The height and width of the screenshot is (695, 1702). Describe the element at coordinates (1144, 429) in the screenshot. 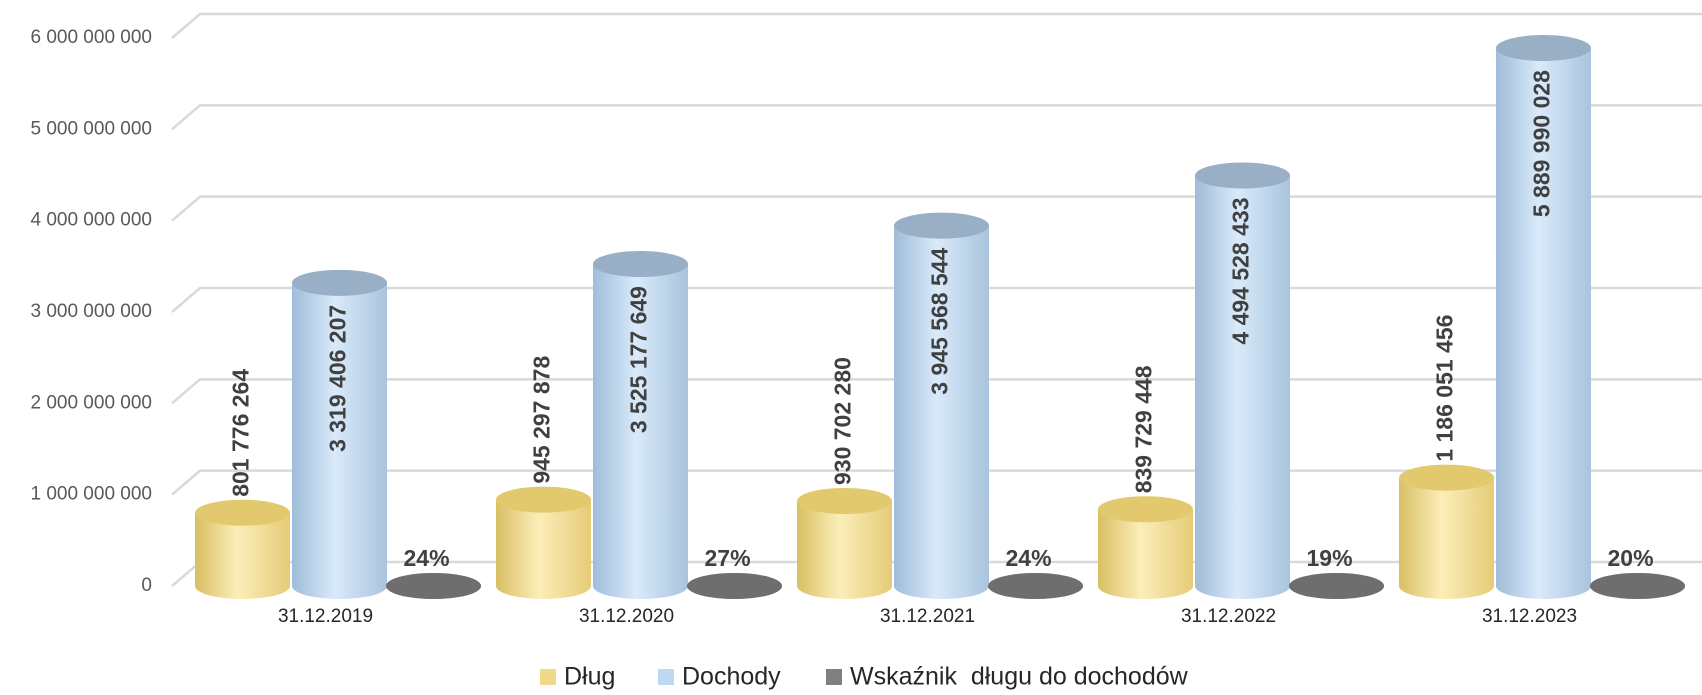

I see `value-label: 839 729 448` at that location.